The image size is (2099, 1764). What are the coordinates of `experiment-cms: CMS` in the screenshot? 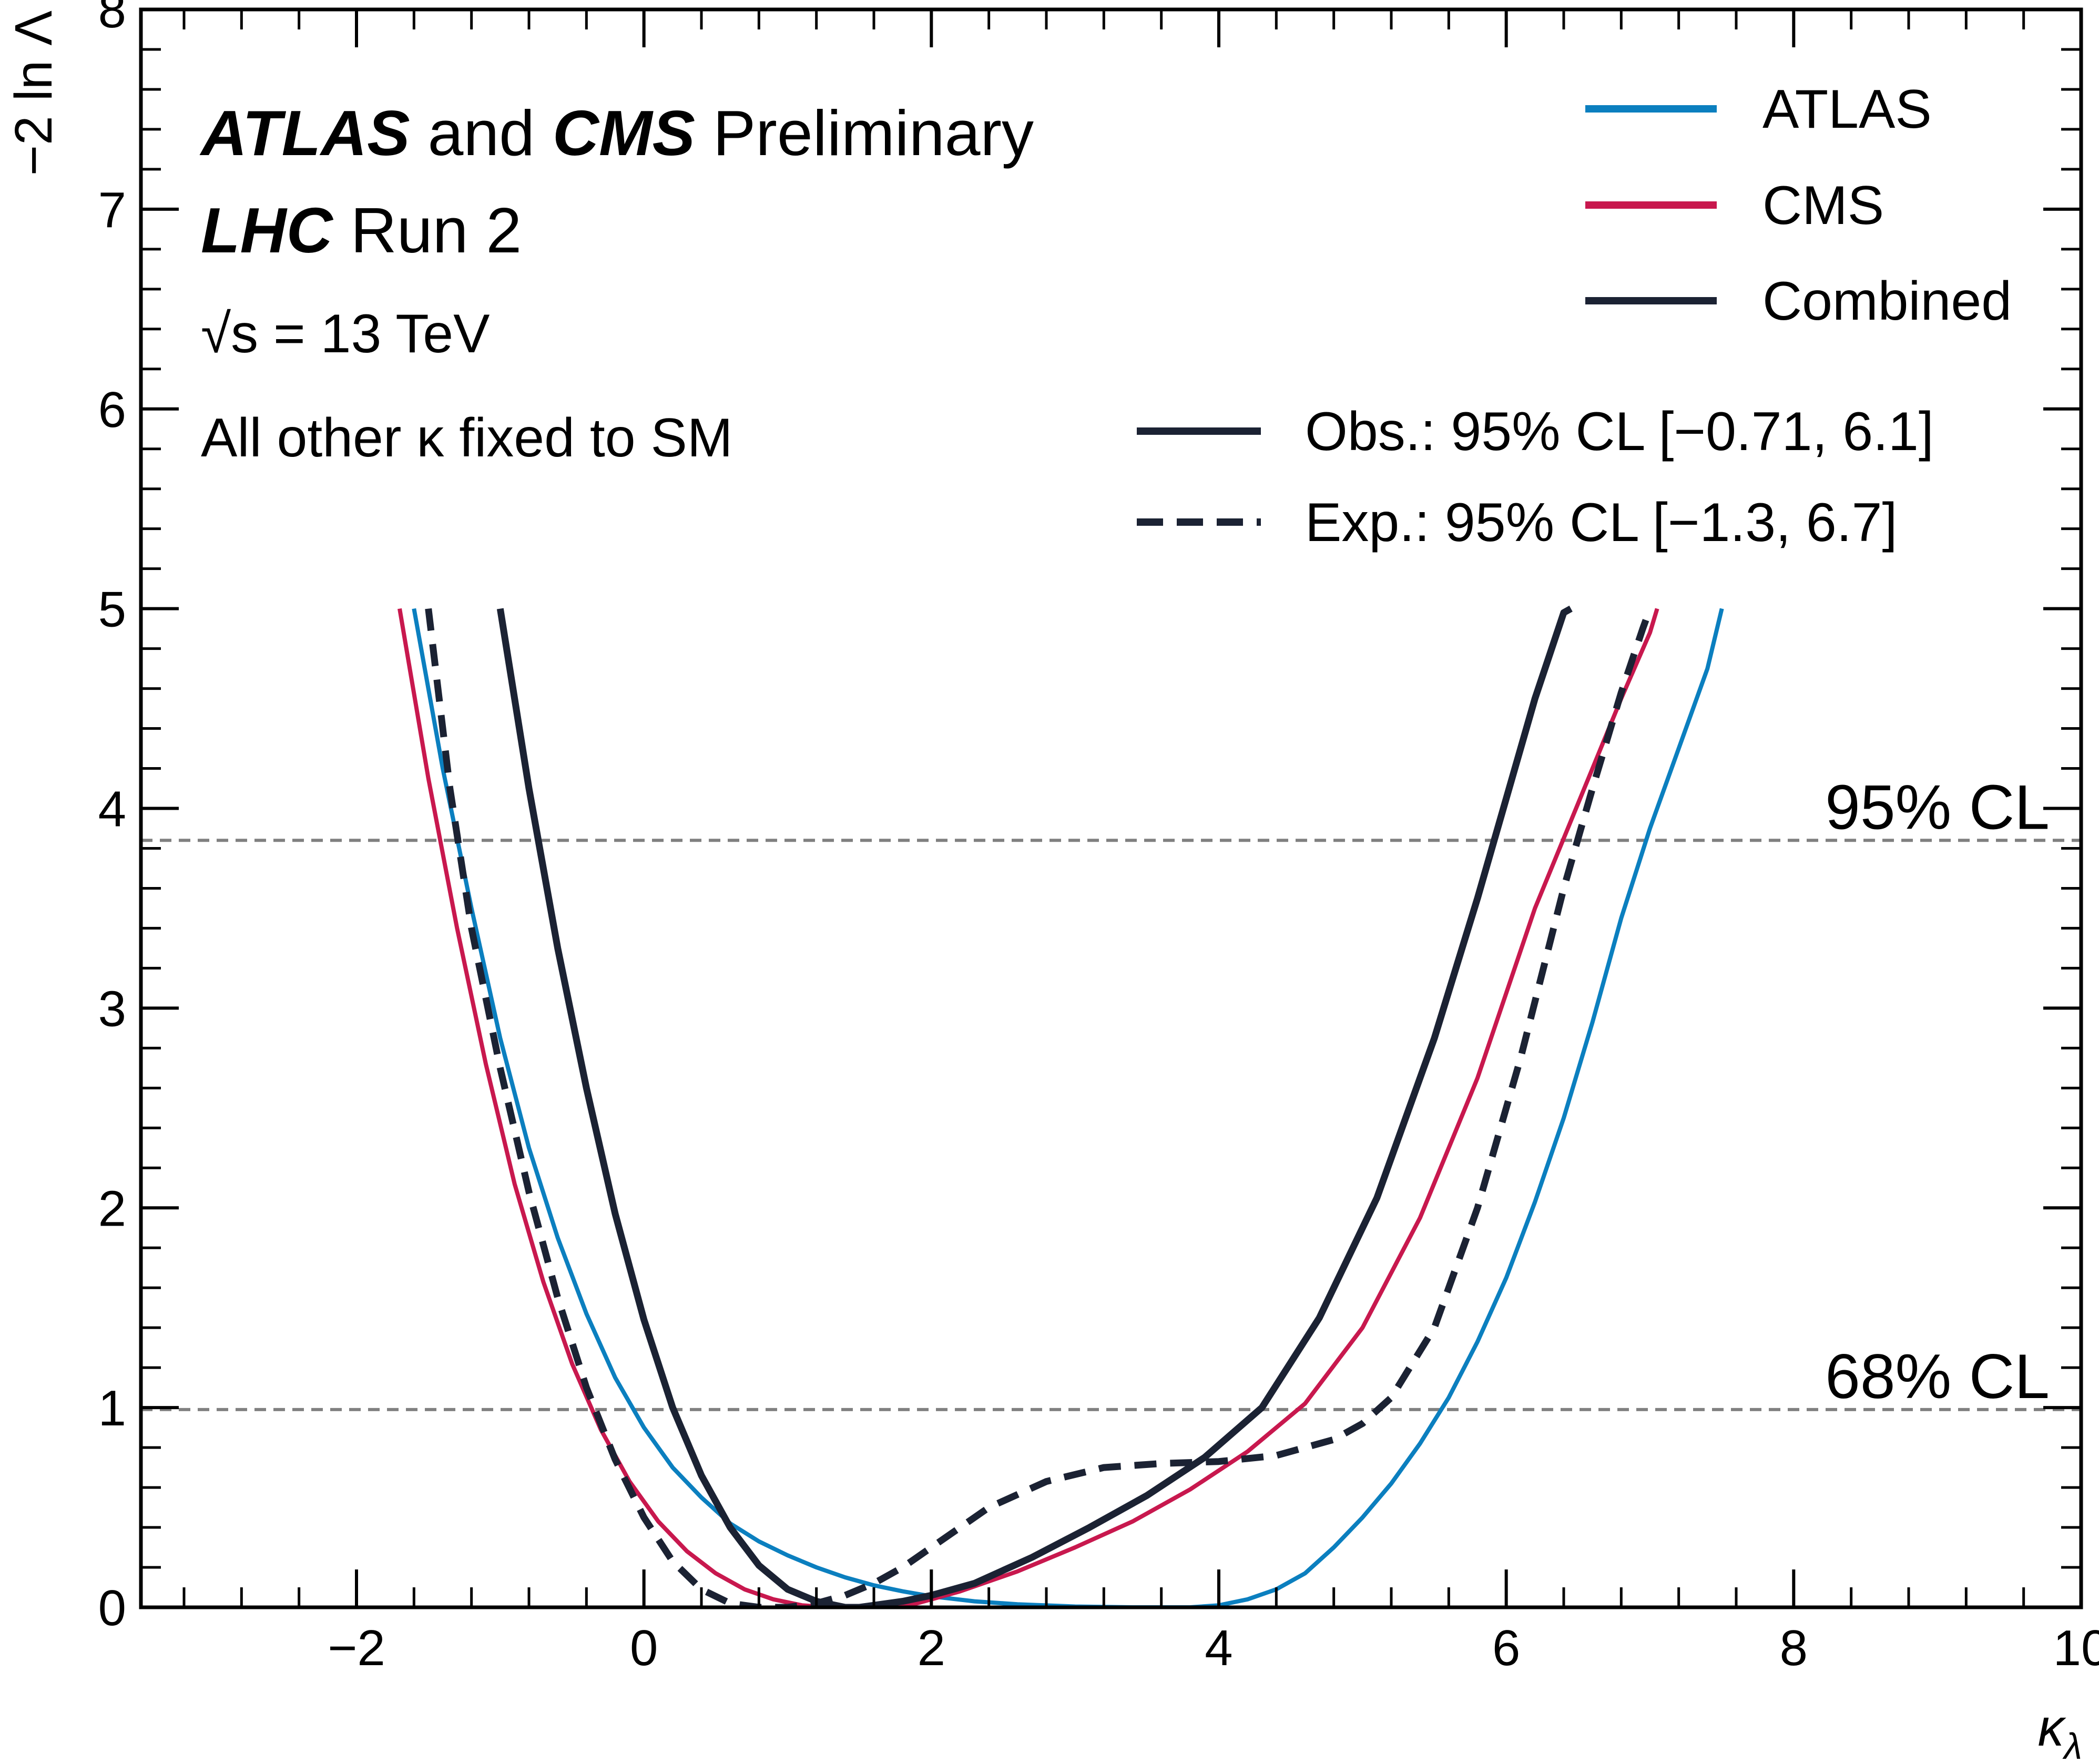 It's located at (624, 133).